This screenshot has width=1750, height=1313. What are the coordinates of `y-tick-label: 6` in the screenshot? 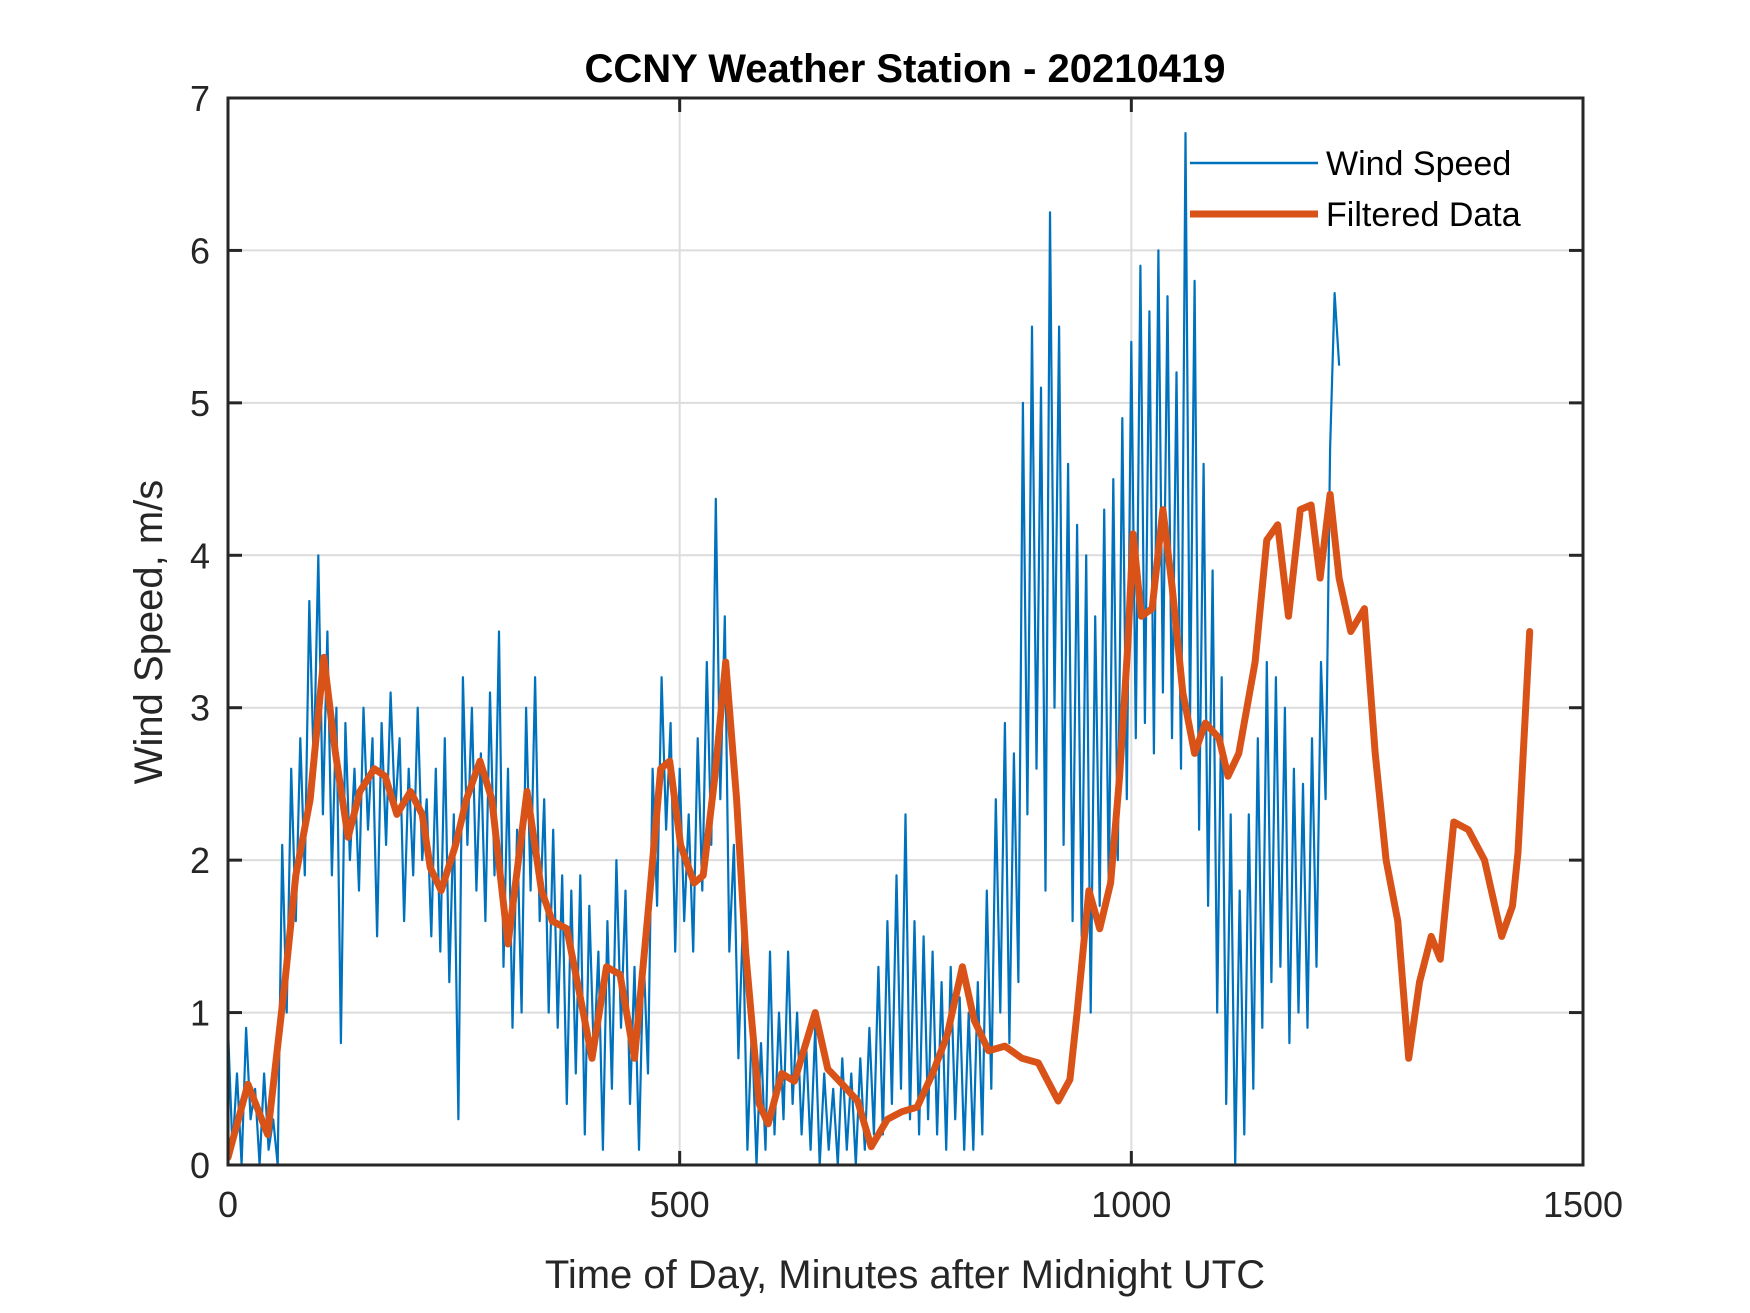 It's located at (200, 250).